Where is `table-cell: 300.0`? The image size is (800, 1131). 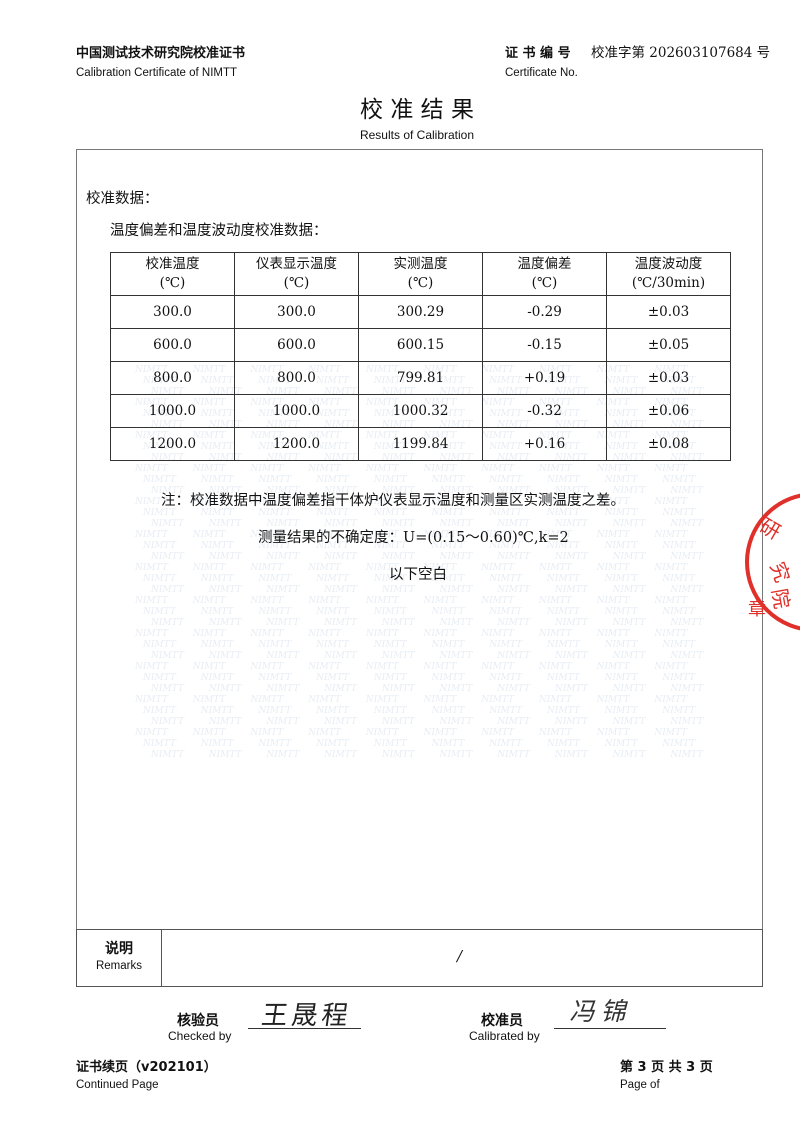 table-cell: 300.0 is located at coordinates (172, 312).